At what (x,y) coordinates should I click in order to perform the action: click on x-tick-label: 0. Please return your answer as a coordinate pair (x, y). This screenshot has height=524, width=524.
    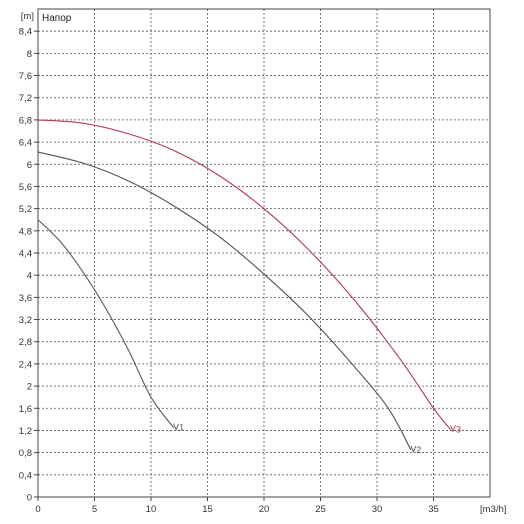
    Looking at the image, I should click on (37, 509).